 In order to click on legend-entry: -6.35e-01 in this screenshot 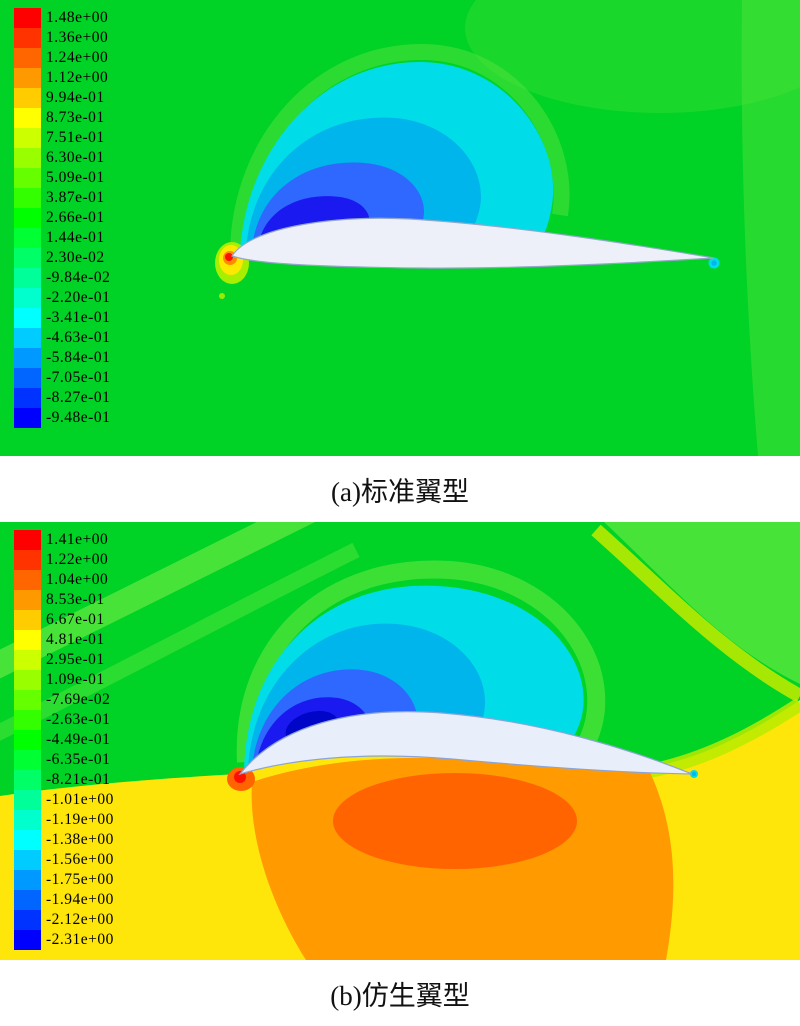, I will do `click(64, 760)`.